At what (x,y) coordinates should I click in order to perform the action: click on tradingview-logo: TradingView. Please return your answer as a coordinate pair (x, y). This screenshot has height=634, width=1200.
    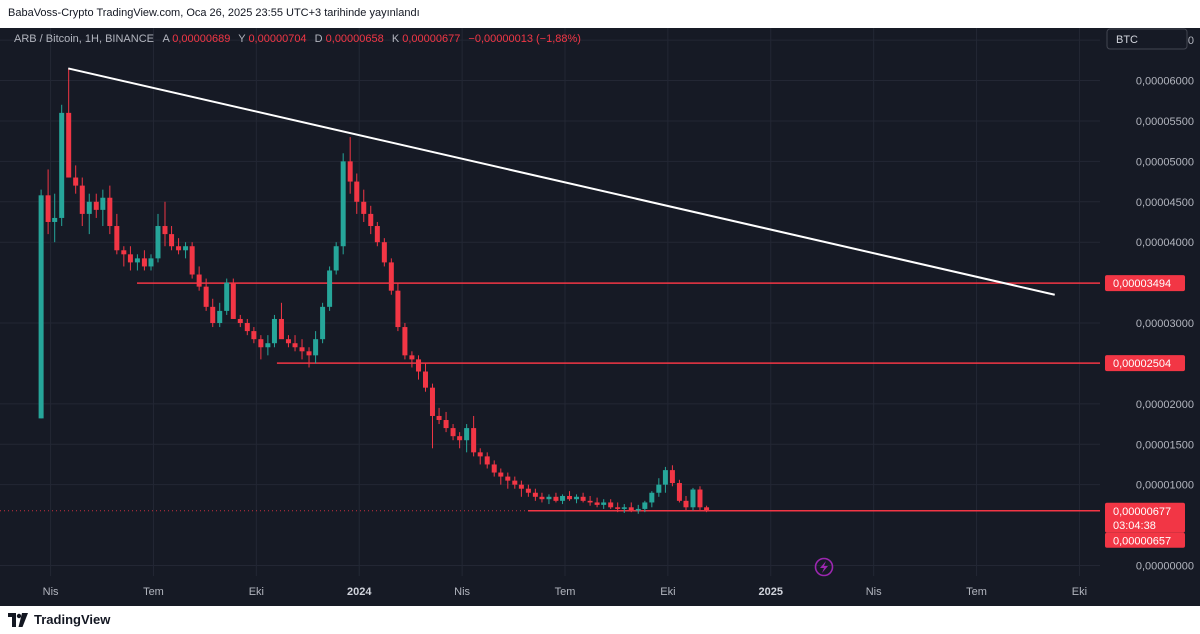
    Looking at the image, I should click on (59, 619).